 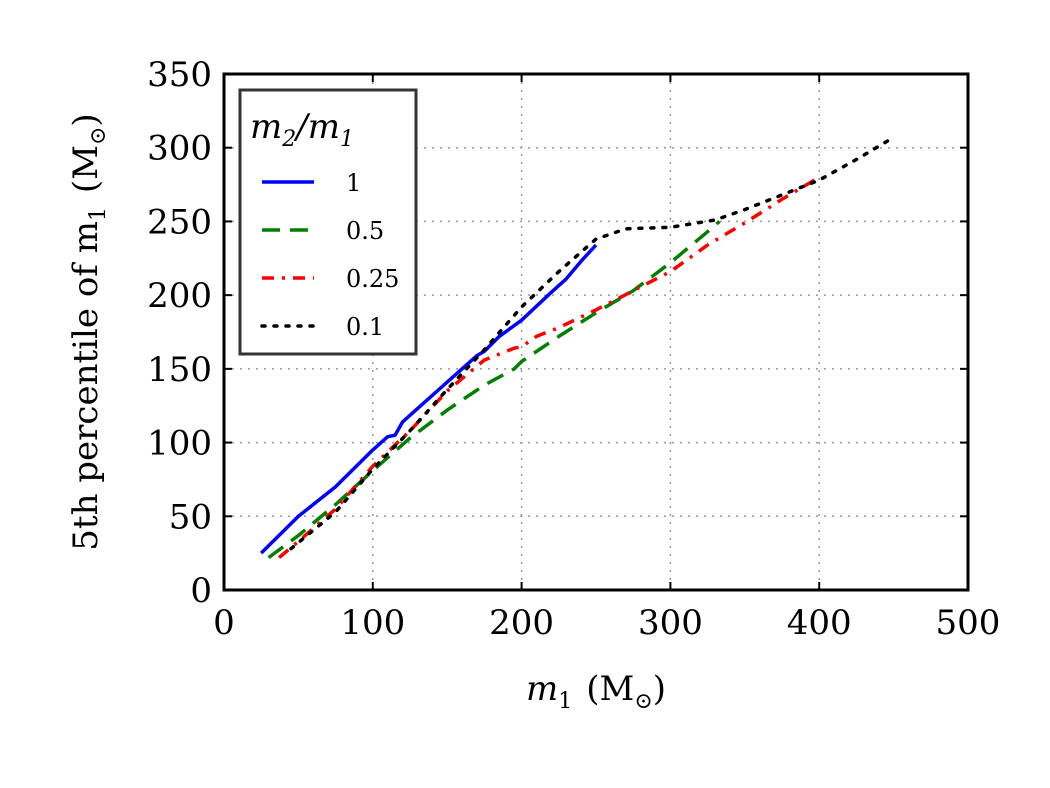 What do you see at coordinates (353, 183) in the screenshot?
I see `legend-label: 1` at bounding box center [353, 183].